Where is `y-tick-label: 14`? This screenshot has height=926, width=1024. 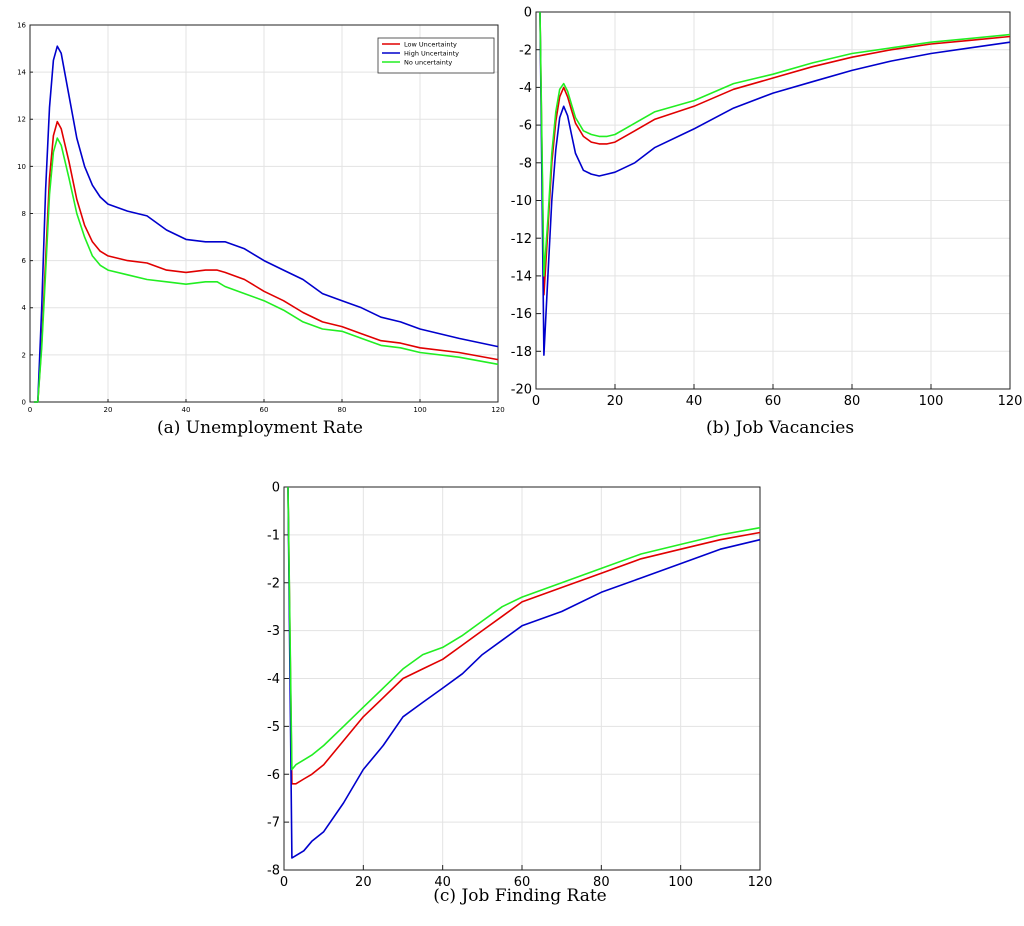 y-tick-label: 14 is located at coordinates (21, 73).